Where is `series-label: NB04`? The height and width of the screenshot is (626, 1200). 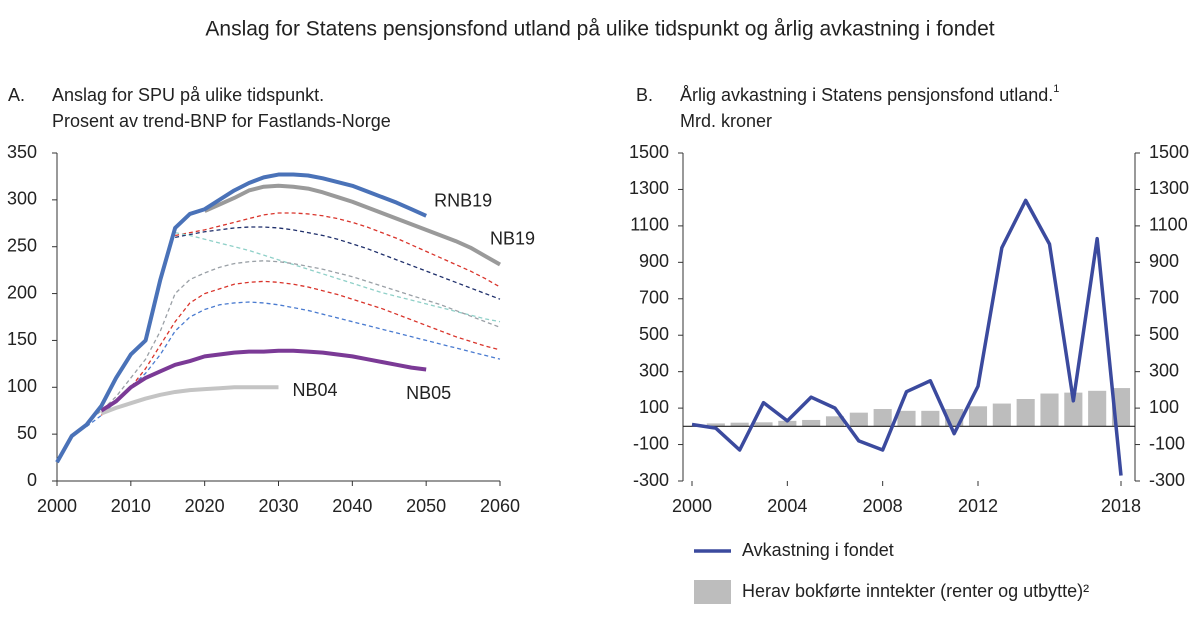
series-label: NB04 is located at coordinates (315, 390).